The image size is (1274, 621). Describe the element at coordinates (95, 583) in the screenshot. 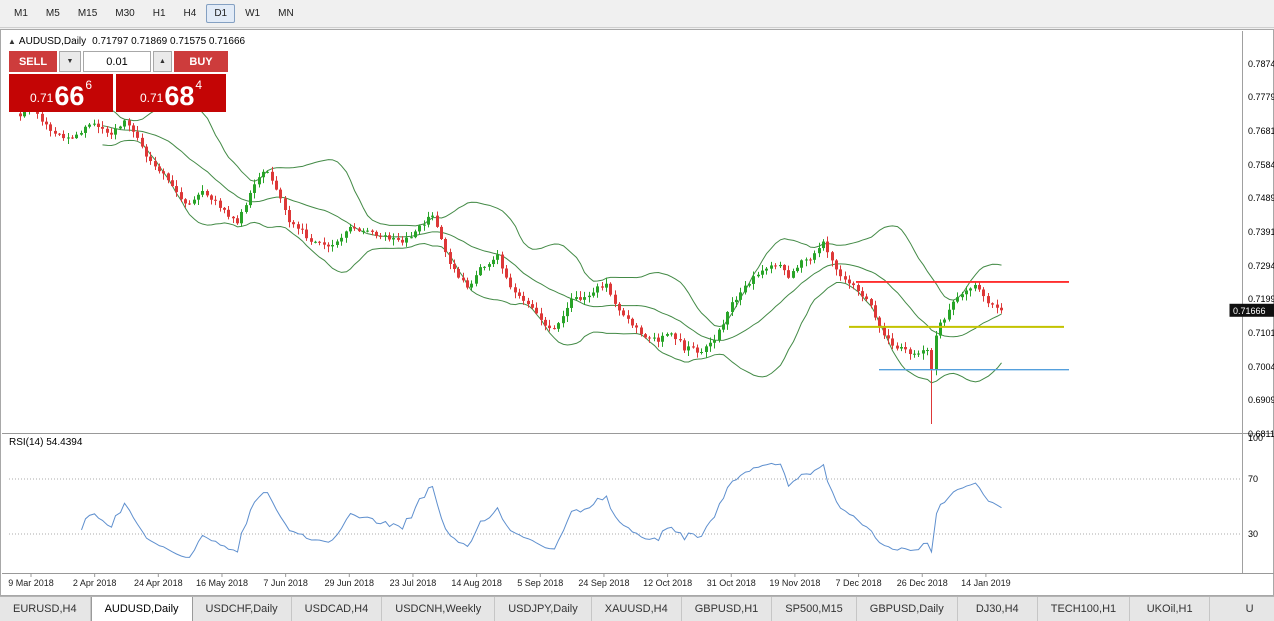

I see `svg-text: 2 Apr 2018` at that location.